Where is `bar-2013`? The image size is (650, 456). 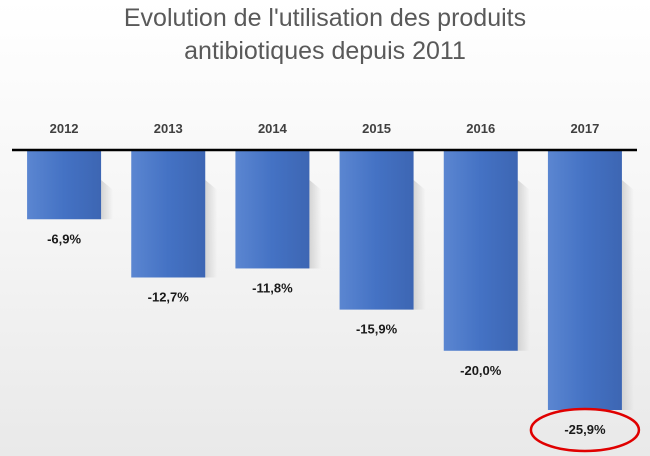
bar-2013 is located at coordinates (168, 214).